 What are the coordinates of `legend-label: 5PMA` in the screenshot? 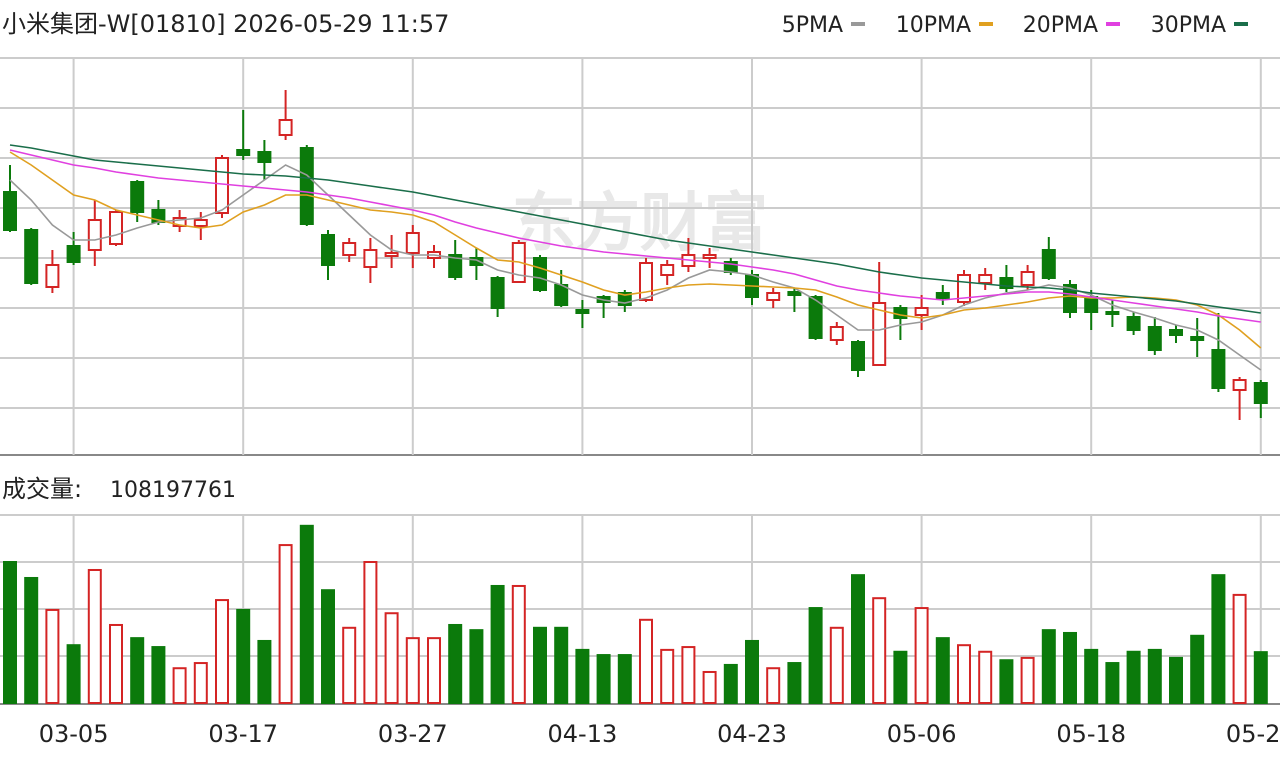 It's located at (812, 25).